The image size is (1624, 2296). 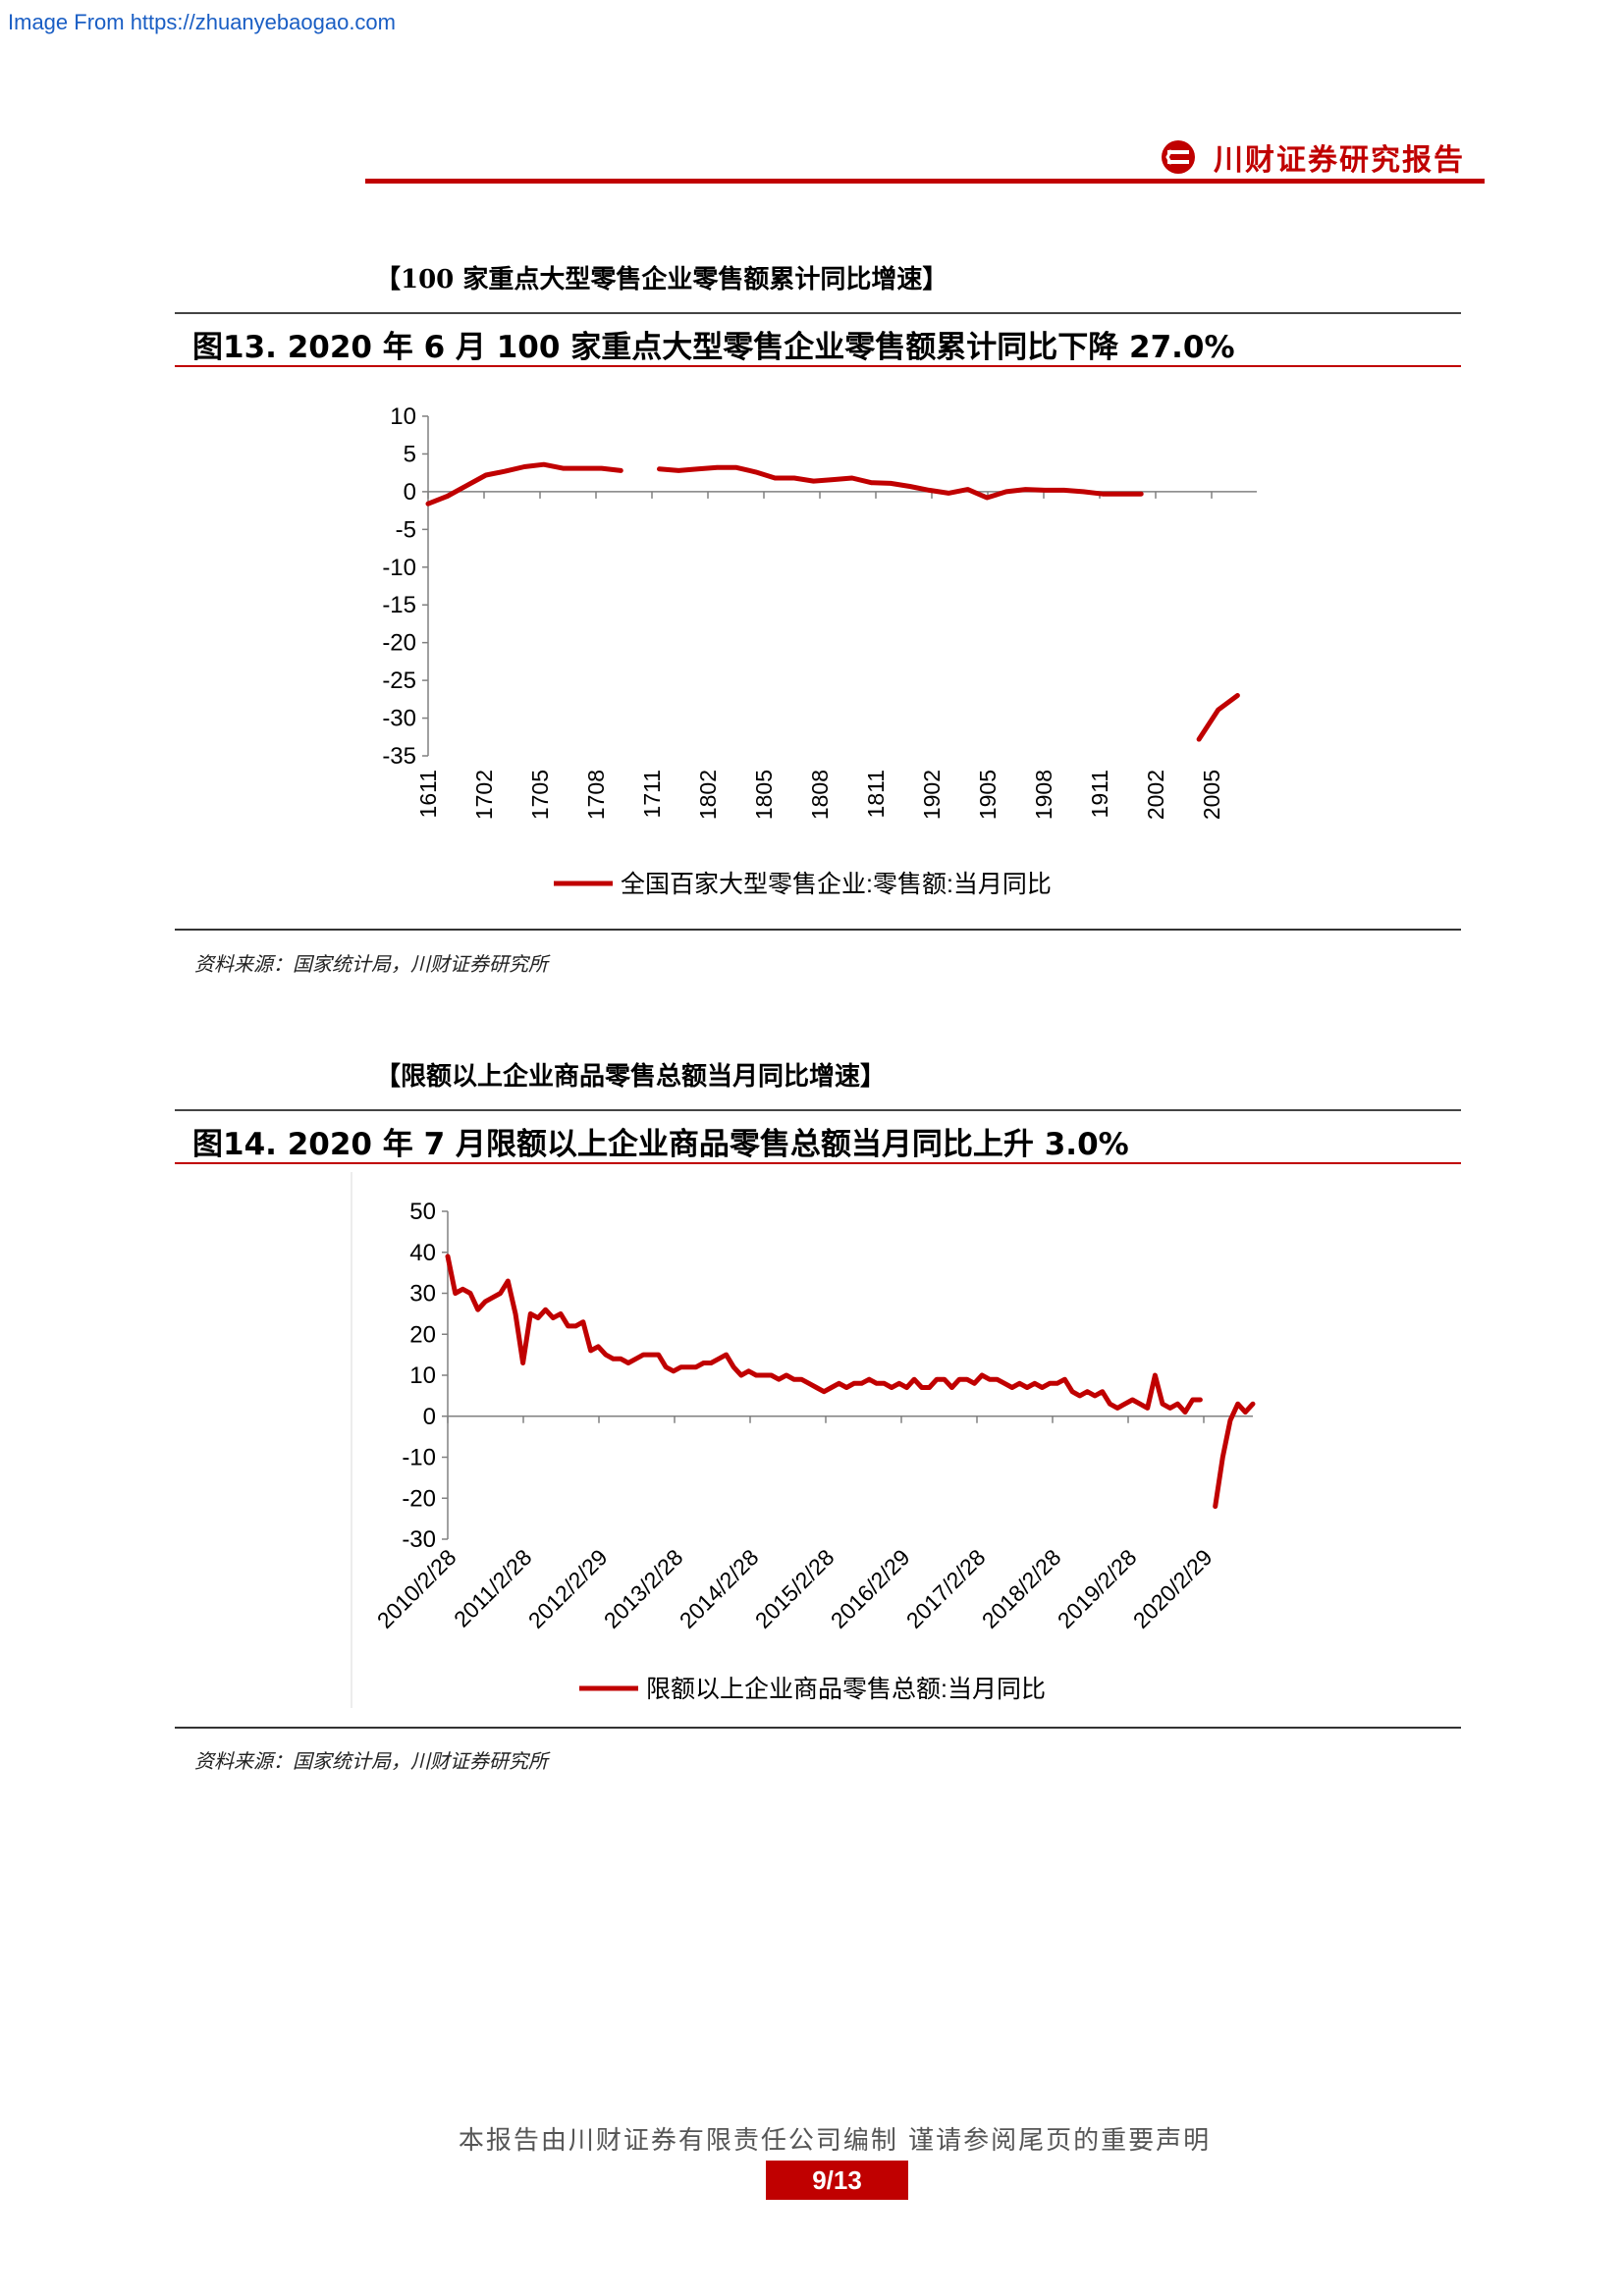 What do you see at coordinates (422, 1295) in the screenshot?
I see `y-tick-label: 30` at bounding box center [422, 1295].